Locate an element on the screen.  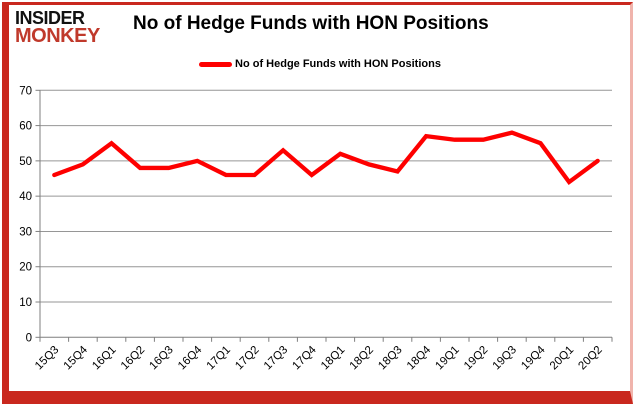
x-tick-label: 16Q4 is located at coordinates (190, 358).